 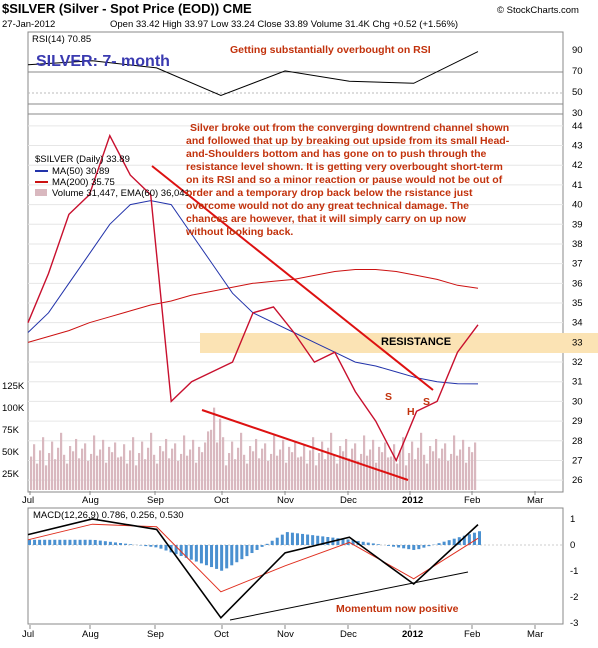 What do you see at coordinates (11, 452) in the screenshot?
I see `volume-tick: 50K` at bounding box center [11, 452].